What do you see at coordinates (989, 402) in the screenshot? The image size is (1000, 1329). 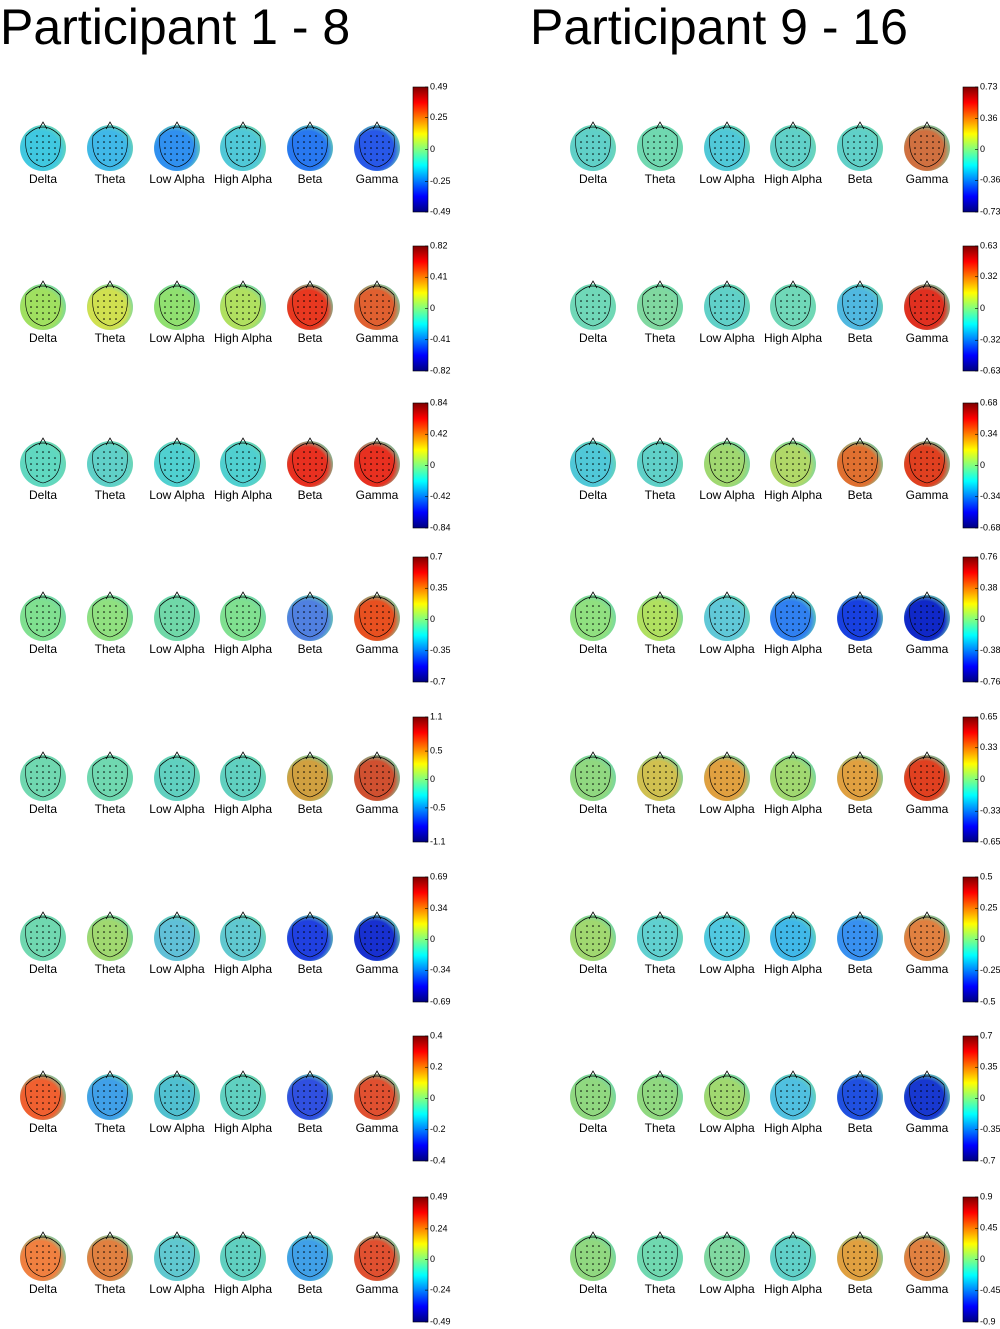 I see `colorbar-tick-label: 0.68` at bounding box center [989, 402].